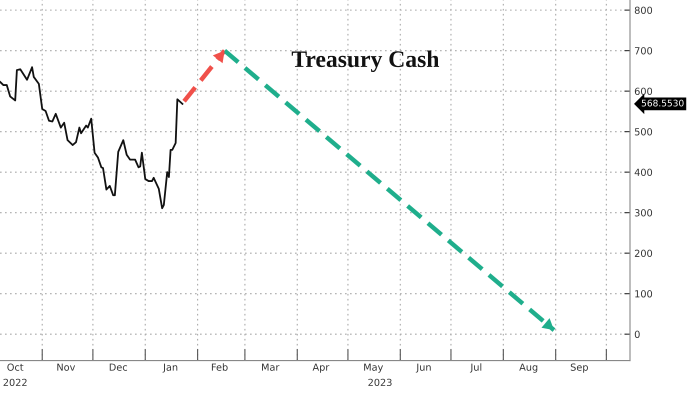  Describe the element at coordinates (380, 382) in the screenshot. I see `x2-tick-label: 2023` at that location.